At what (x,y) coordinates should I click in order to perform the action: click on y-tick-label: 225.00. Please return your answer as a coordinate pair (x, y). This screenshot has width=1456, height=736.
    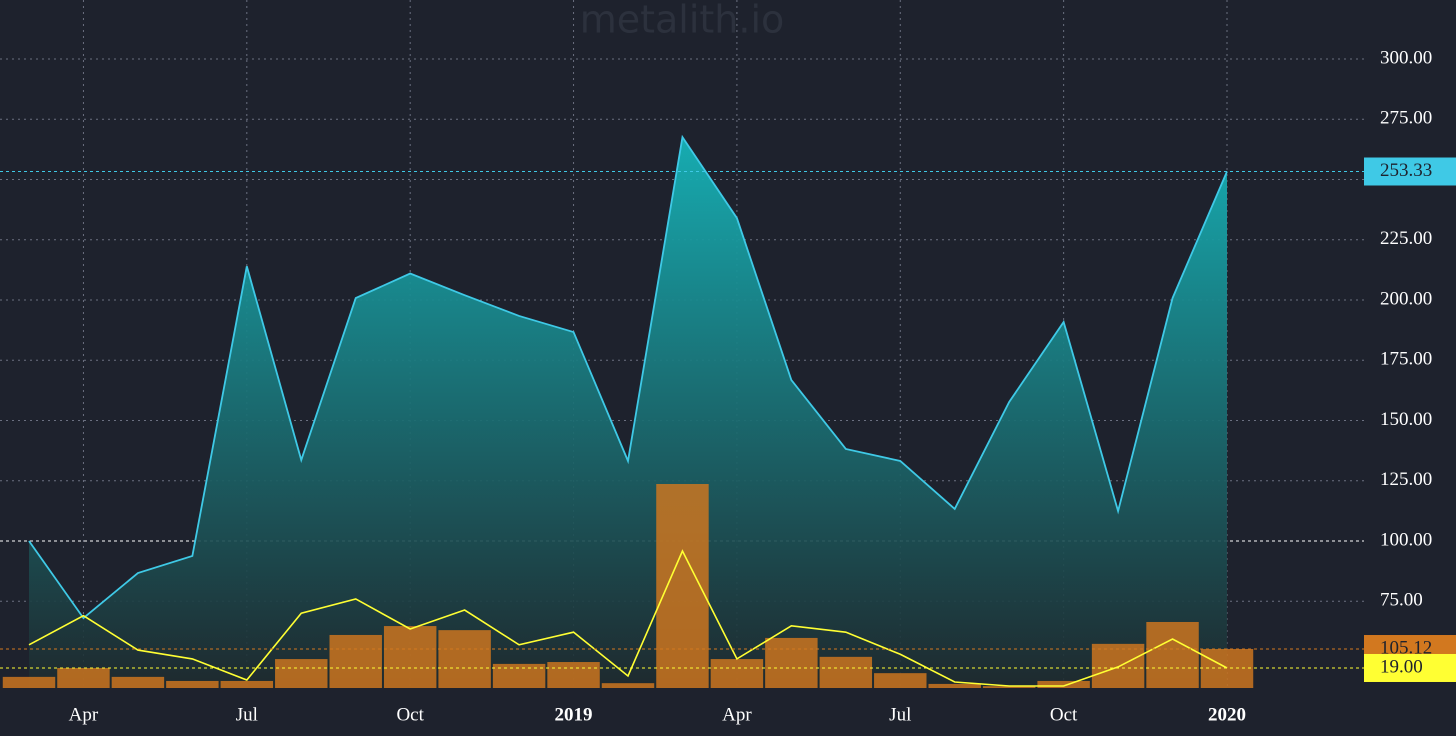
    Looking at the image, I should click on (1406, 238).